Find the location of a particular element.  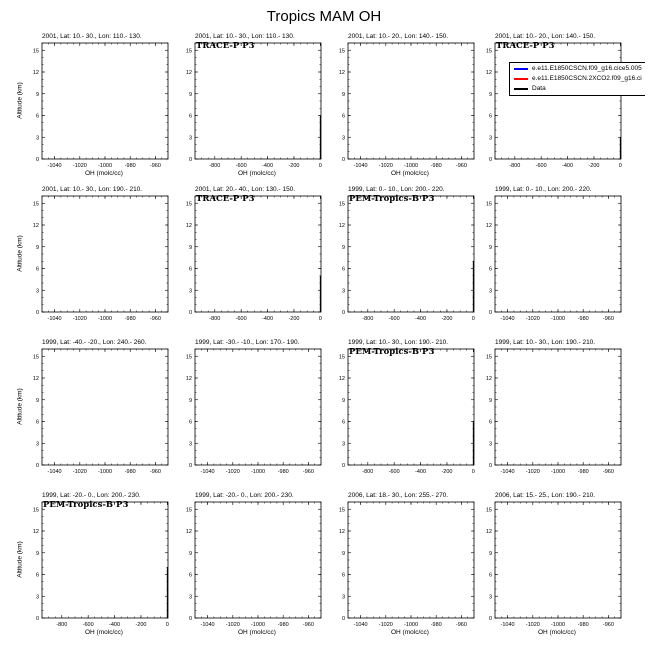

panel-title: 2001, Lat: 20.- 40., Lon: 130.- 150. is located at coordinates (245, 189).